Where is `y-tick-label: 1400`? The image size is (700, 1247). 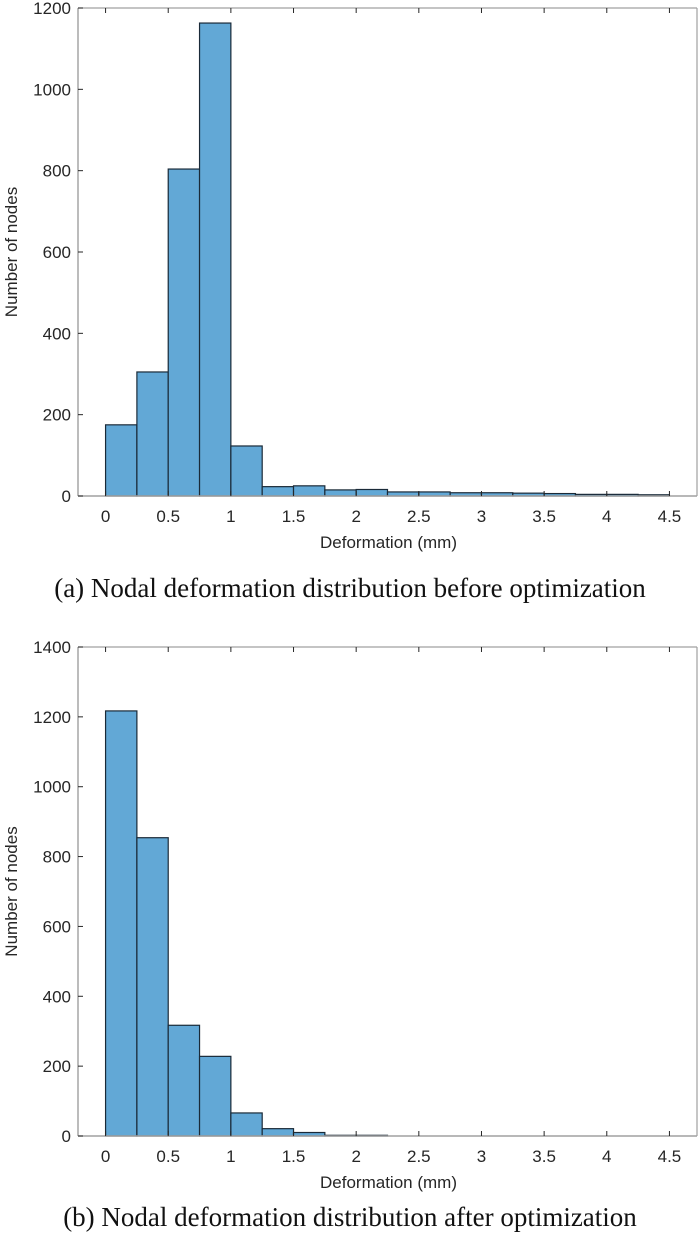 y-tick-label: 1400 is located at coordinates (52, 647).